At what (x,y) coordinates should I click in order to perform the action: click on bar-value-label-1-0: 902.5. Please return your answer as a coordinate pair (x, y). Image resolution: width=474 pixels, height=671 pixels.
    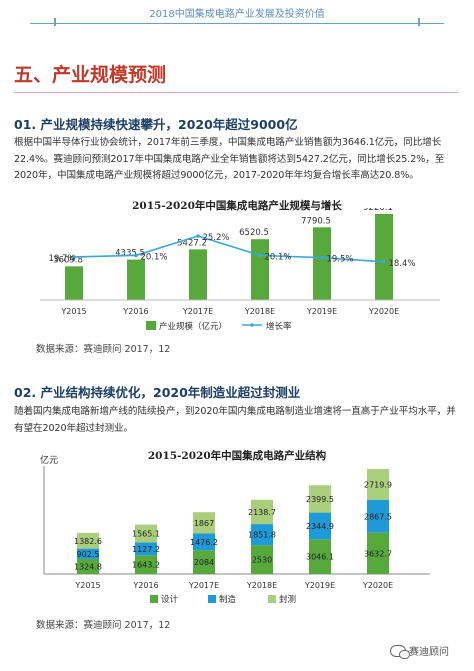
    Looking at the image, I should click on (88, 554).